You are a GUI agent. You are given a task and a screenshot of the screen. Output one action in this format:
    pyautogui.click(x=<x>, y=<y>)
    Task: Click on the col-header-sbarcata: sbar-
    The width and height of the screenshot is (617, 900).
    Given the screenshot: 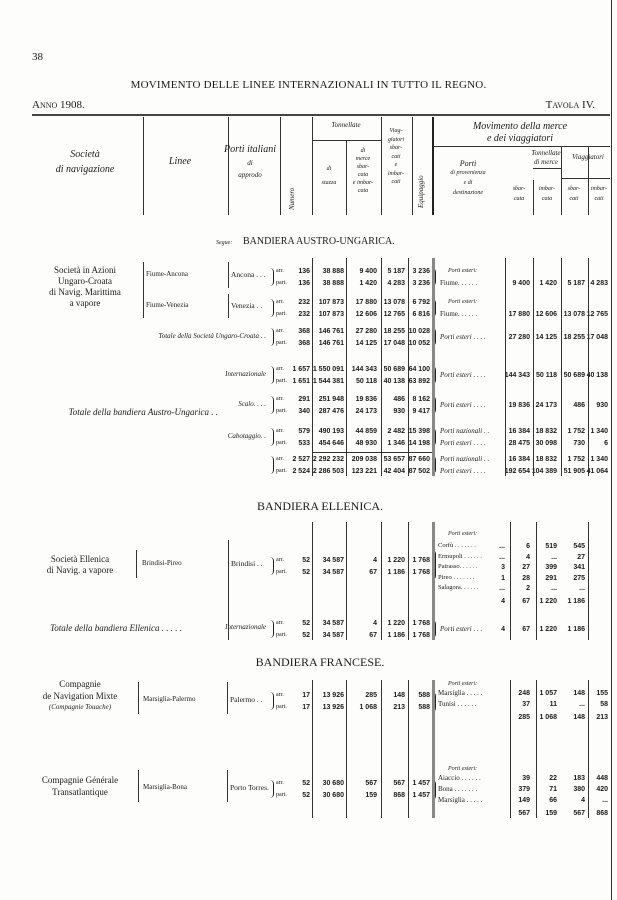 What is the action you would take?
    pyautogui.click(x=519, y=189)
    